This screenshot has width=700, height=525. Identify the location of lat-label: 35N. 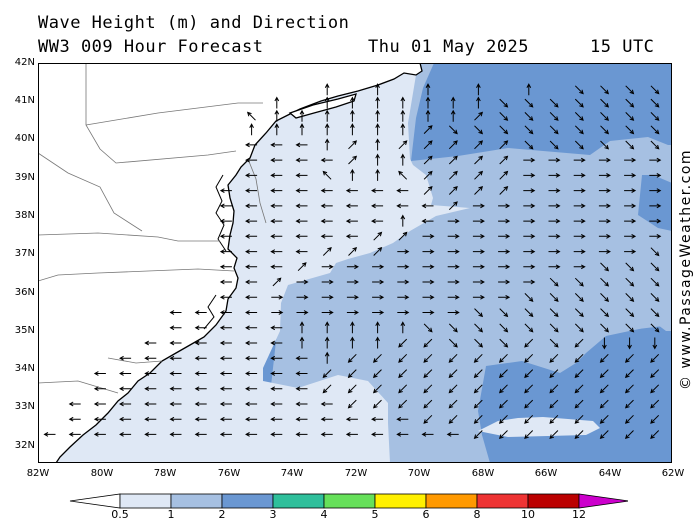
(24, 330).